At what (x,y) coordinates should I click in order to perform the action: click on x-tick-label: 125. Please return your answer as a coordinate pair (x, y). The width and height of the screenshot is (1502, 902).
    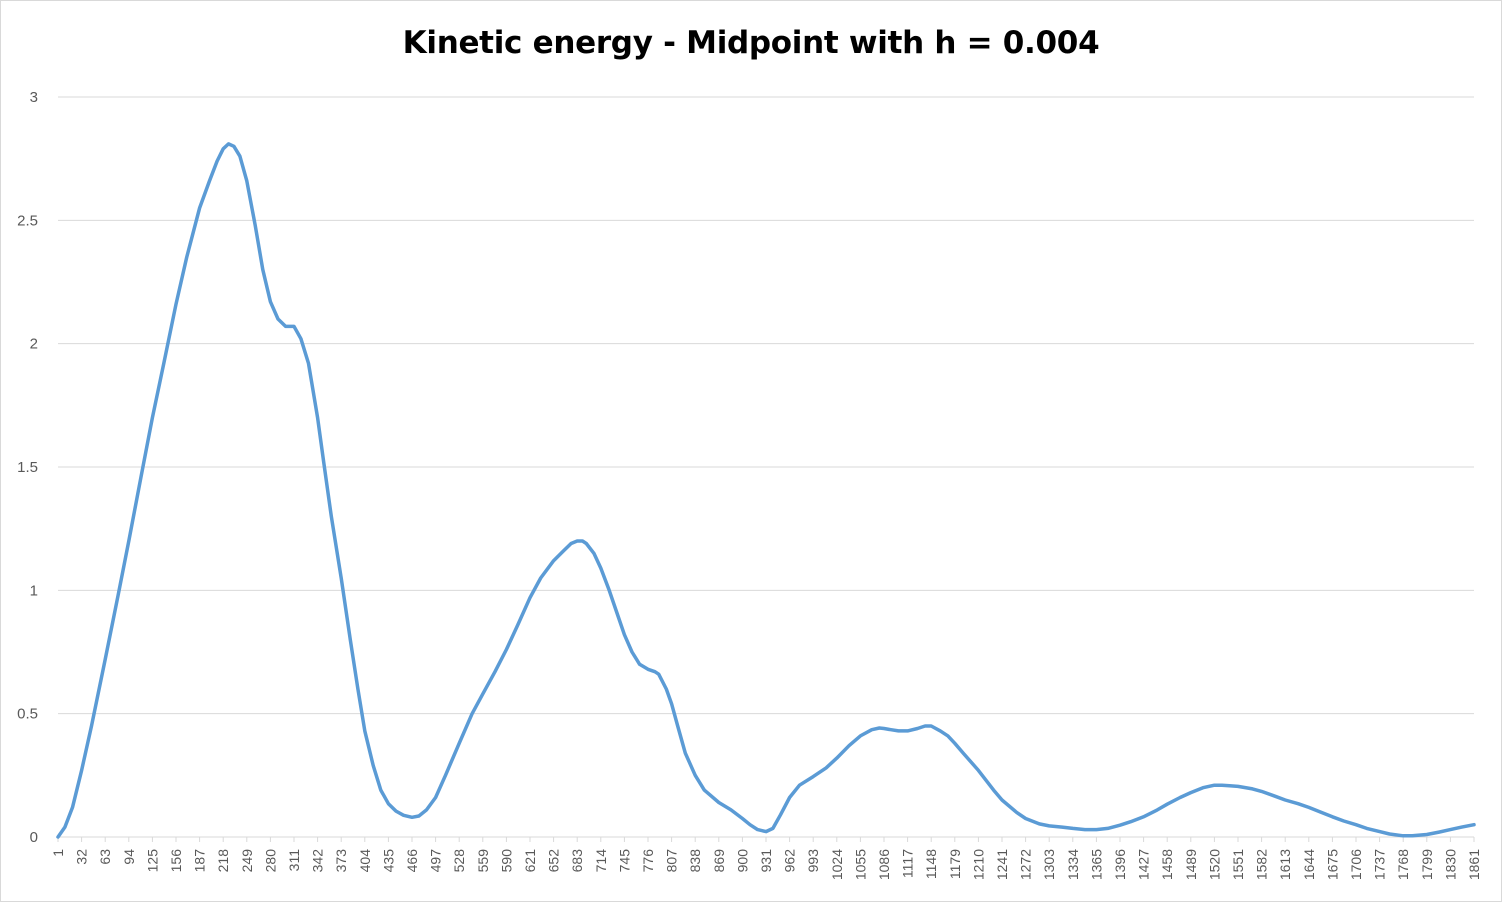
    Looking at the image, I should click on (152, 861).